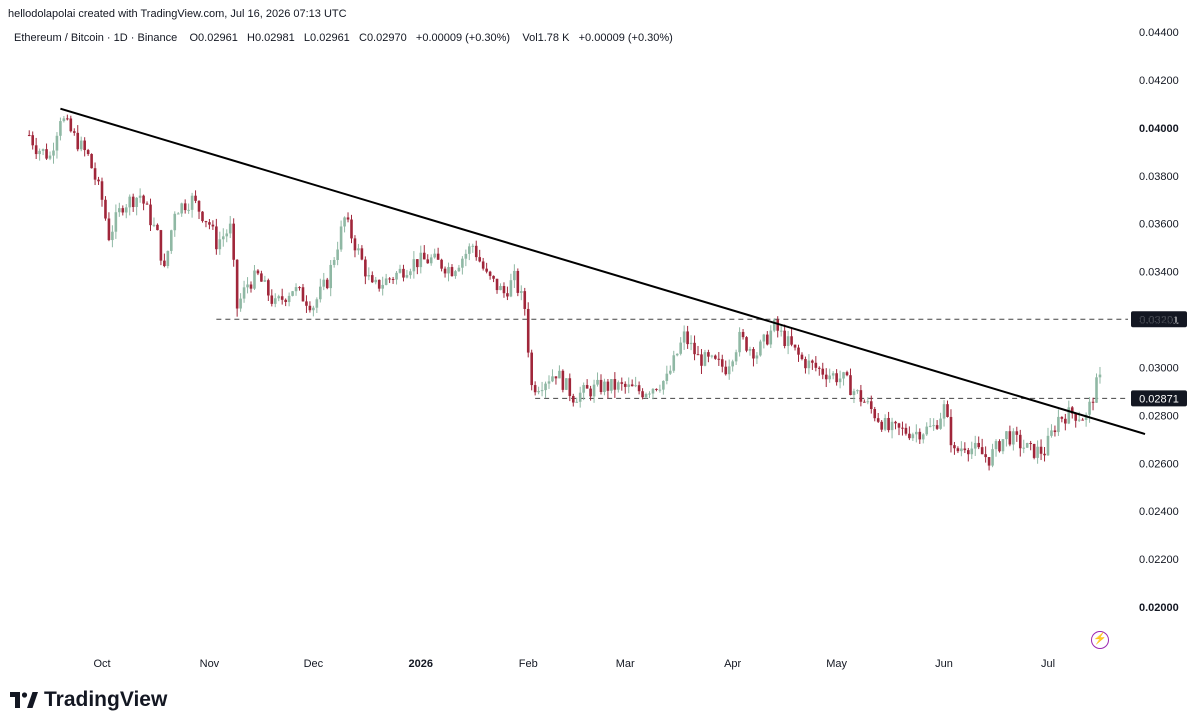 The height and width of the screenshot is (727, 1200). I want to click on price-level-tag, so click(1159, 398).